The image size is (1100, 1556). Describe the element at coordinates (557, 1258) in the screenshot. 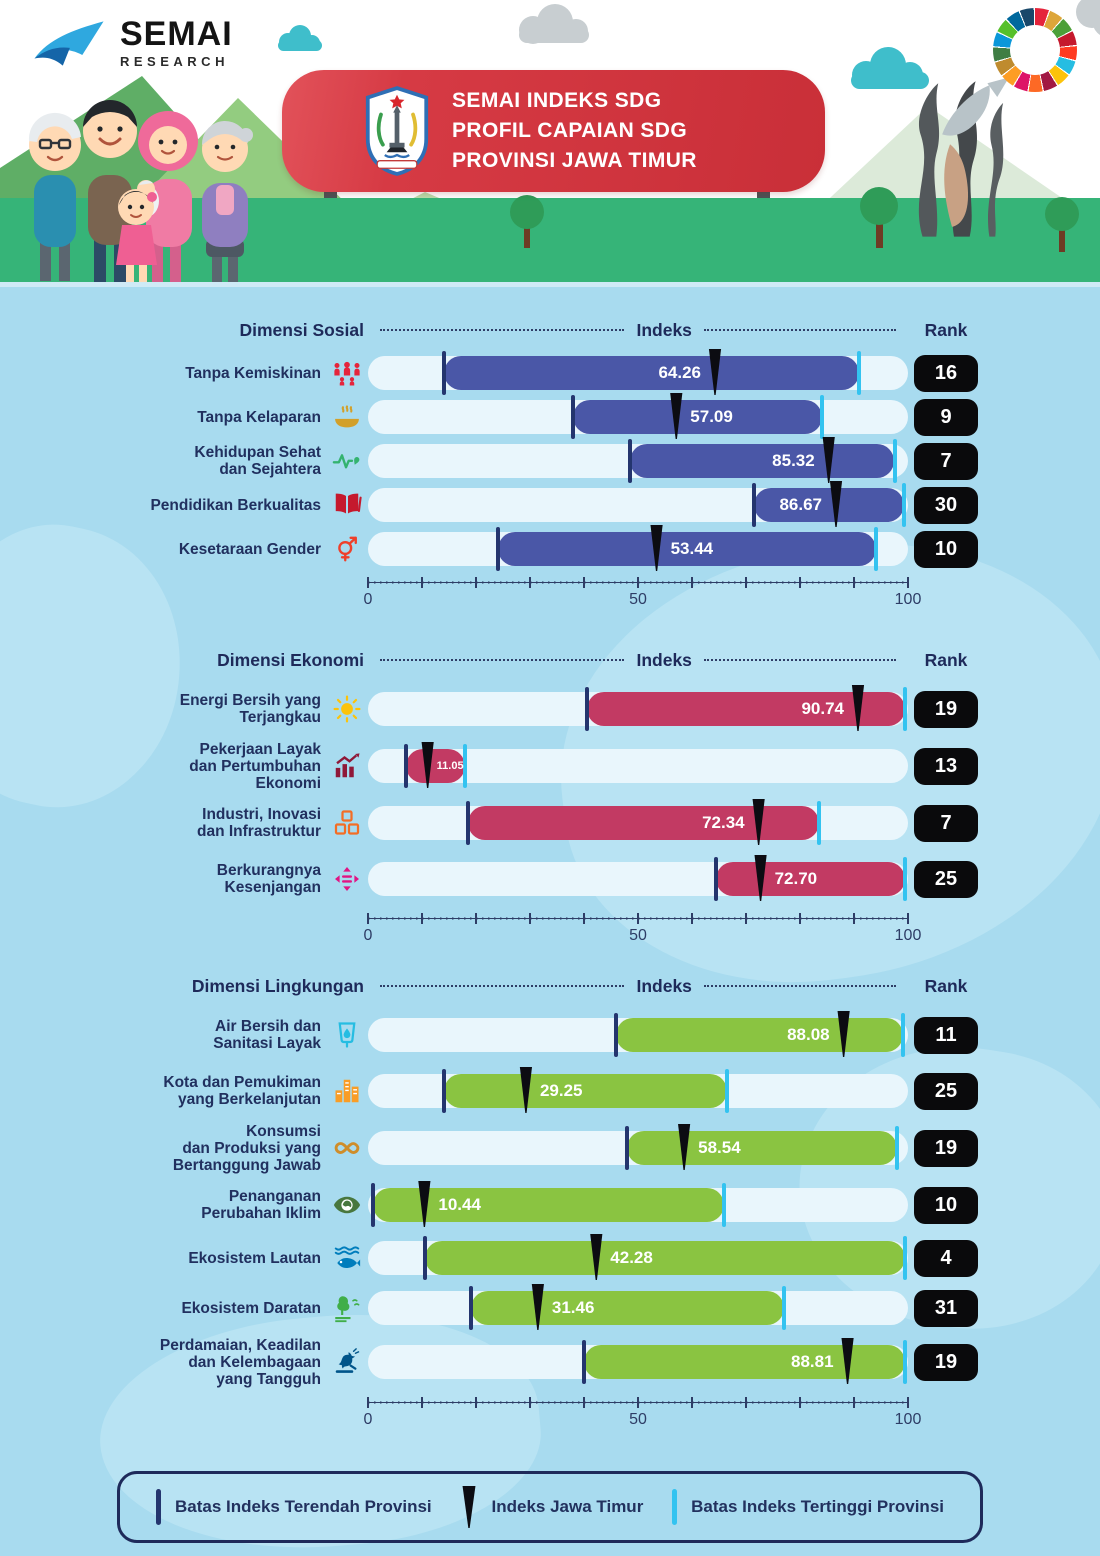

I see `goal-row: Ekosistem Lautan 42.28 4` at that location.